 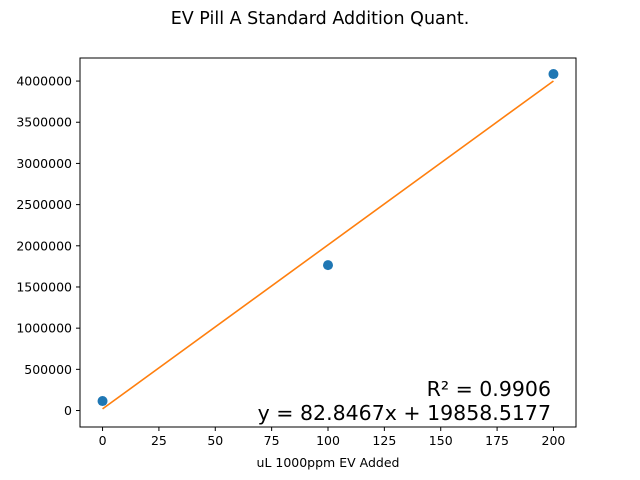 What do you see at coordinates (272, 440) in the screenshot?
I see `x-tick-label: 75` at bounding box center [272, 440].